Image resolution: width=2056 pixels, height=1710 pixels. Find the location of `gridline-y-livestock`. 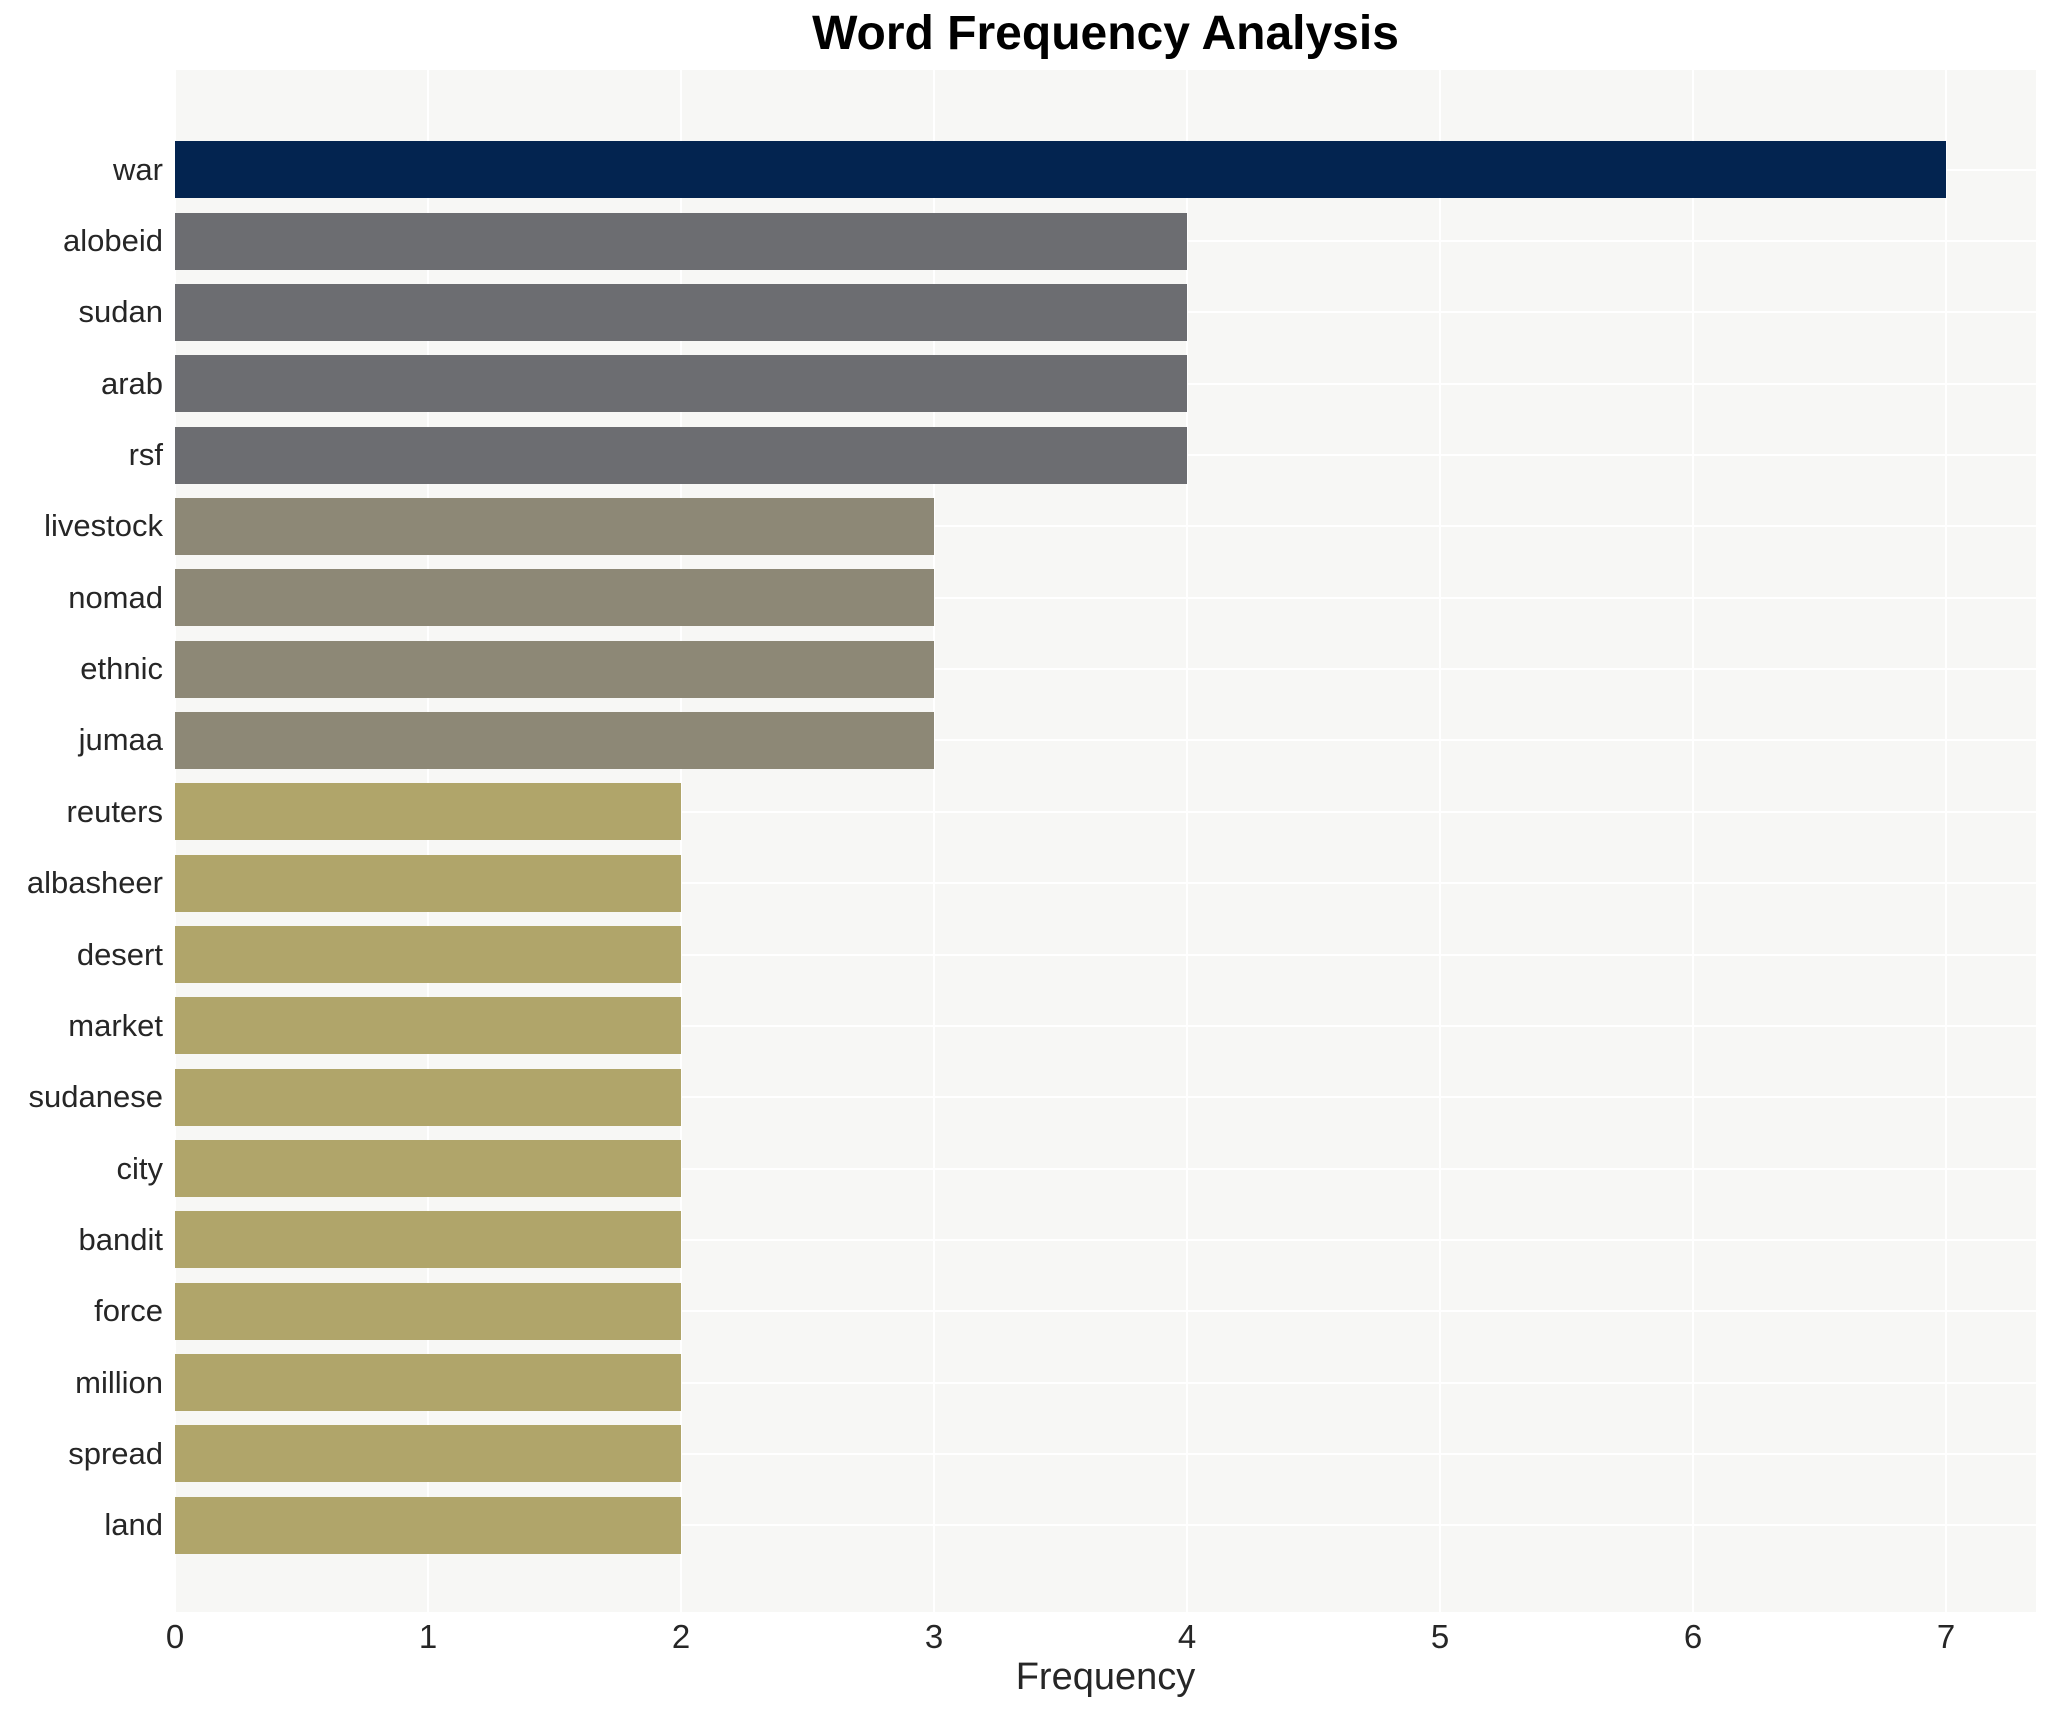

gridline-y-livestock is located at coordinates (1105, 526).